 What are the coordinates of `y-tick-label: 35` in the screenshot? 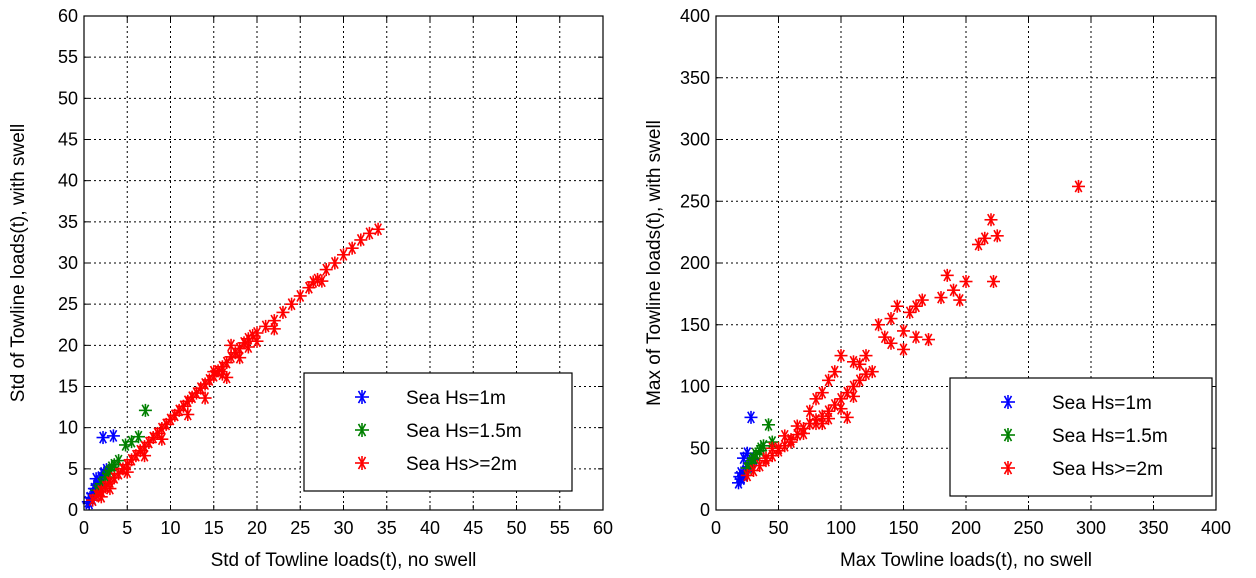 It's located at (68, 222).